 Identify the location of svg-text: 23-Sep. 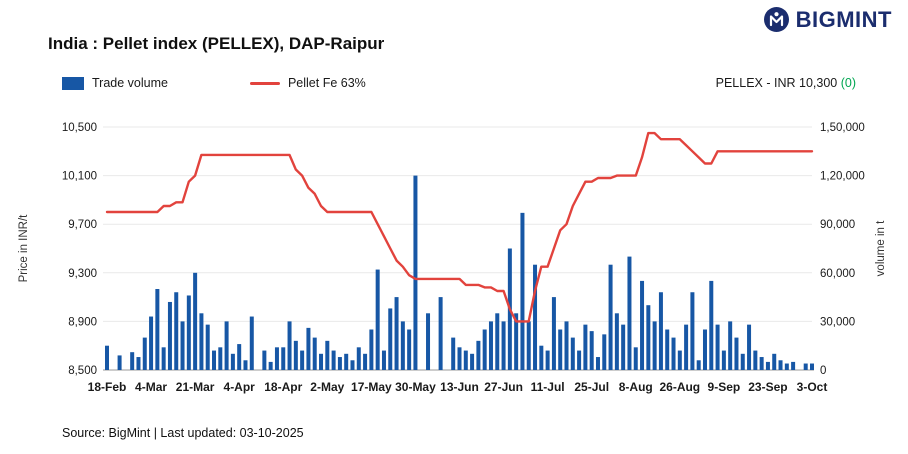
(767, 387).